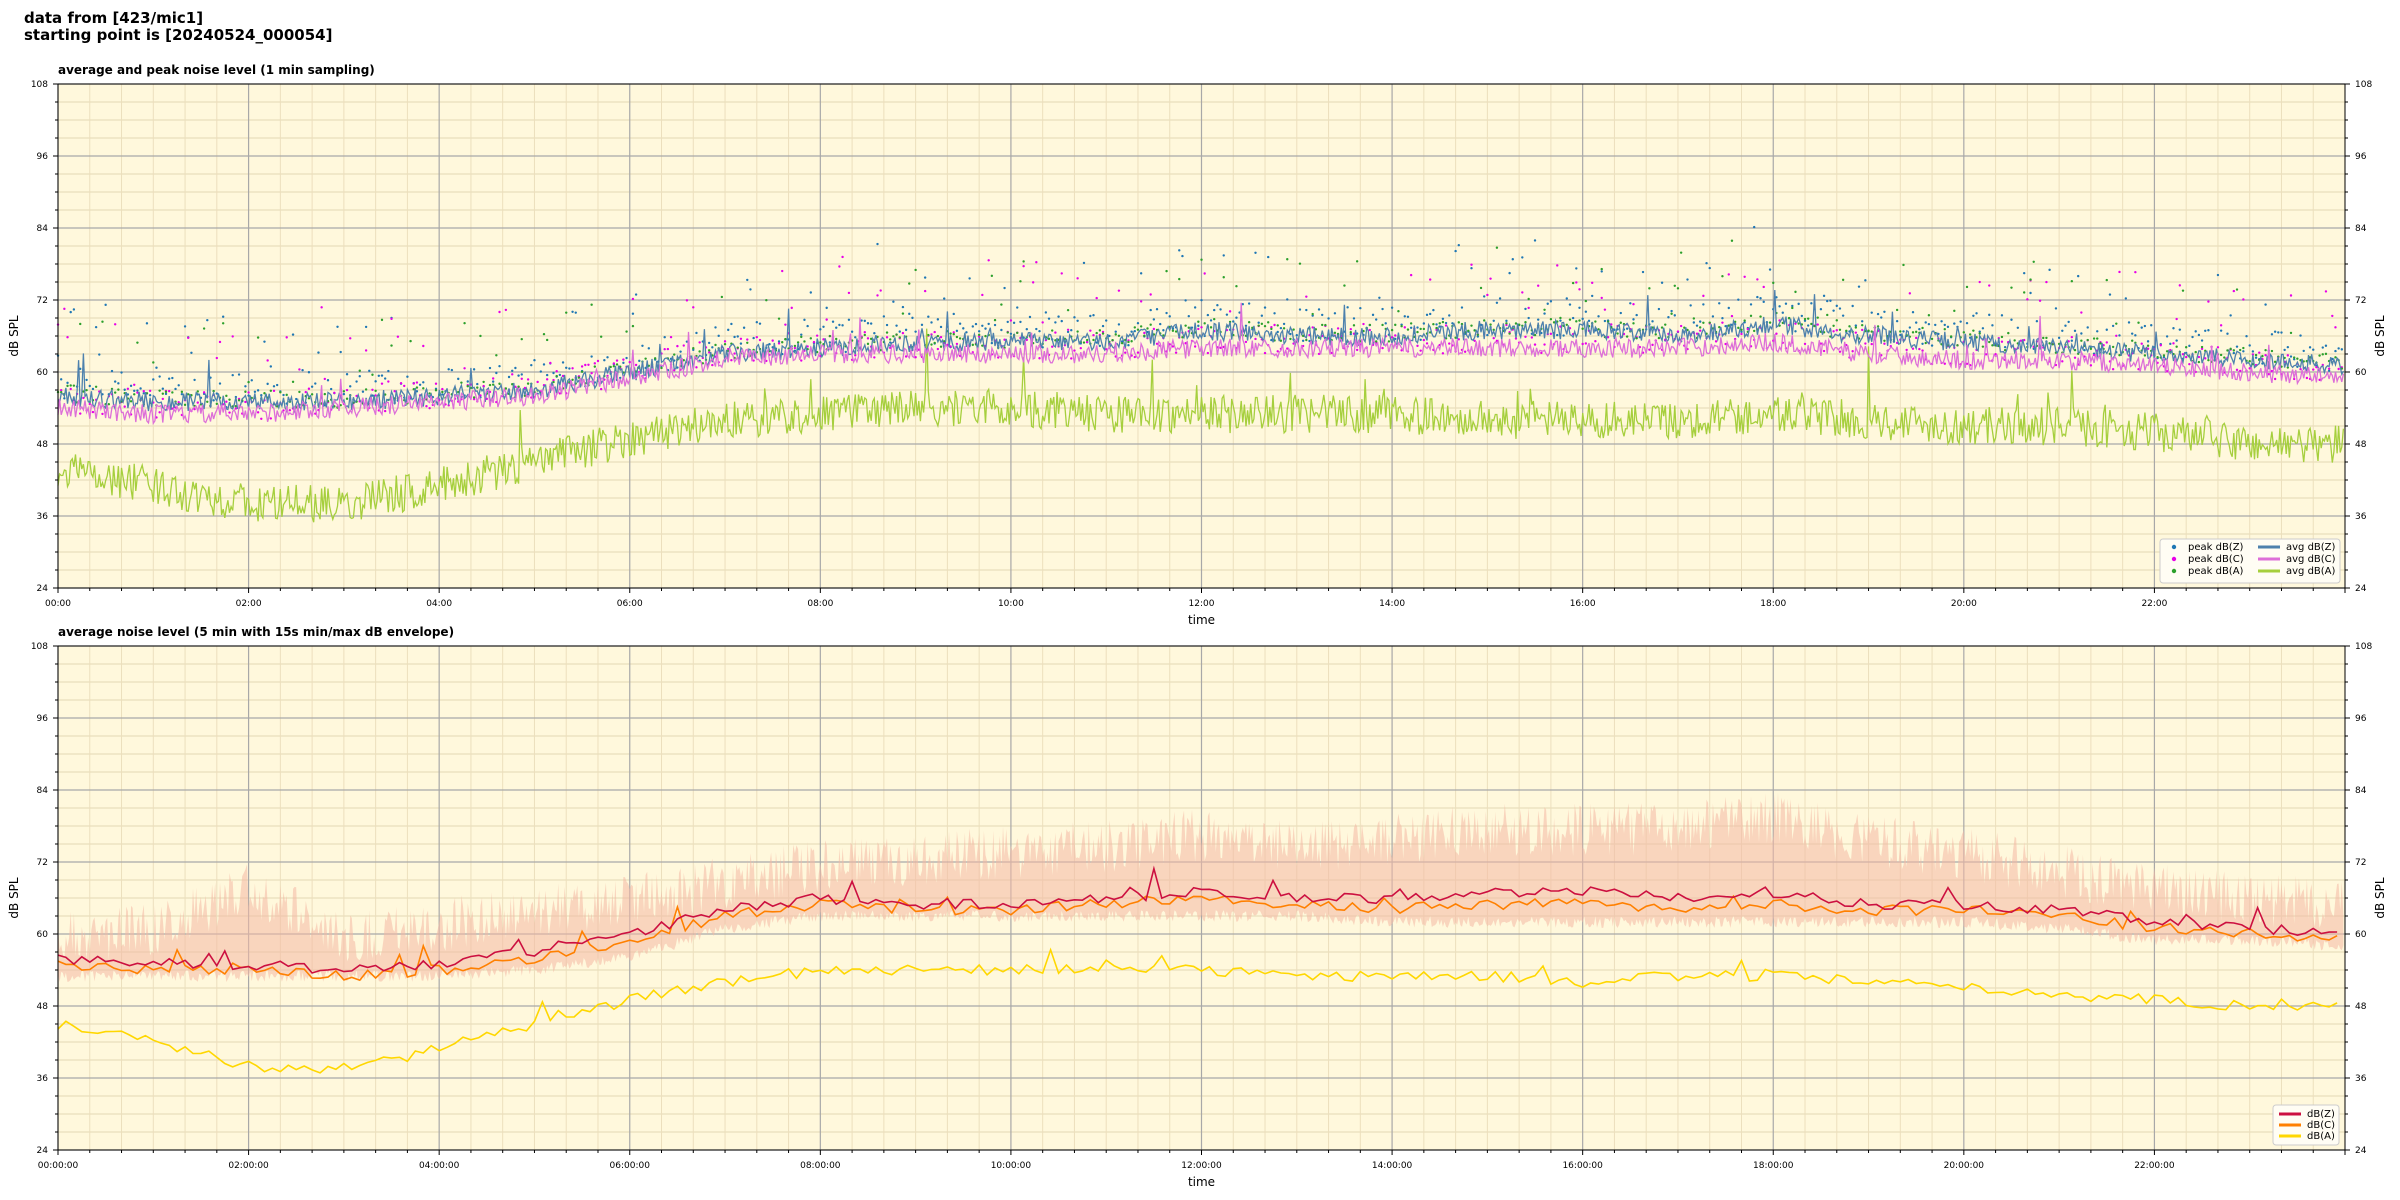 The height and width of the screenshot is (1200, 2400). What do you see at coordinates (39, 647) in the screenshot?
I see `y-tick-label: 108` at bounding box center [39, 647].